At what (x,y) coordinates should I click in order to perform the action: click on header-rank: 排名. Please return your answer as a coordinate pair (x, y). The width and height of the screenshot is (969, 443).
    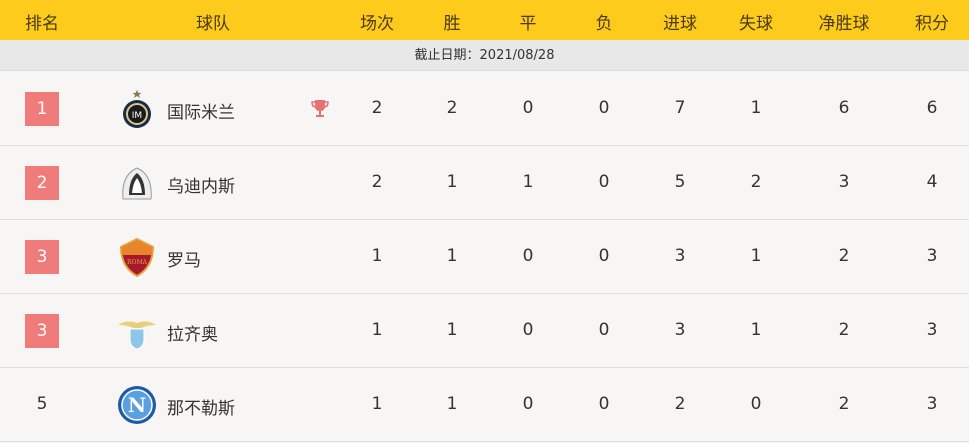
    Looking at the image, I should click on (42, 24).